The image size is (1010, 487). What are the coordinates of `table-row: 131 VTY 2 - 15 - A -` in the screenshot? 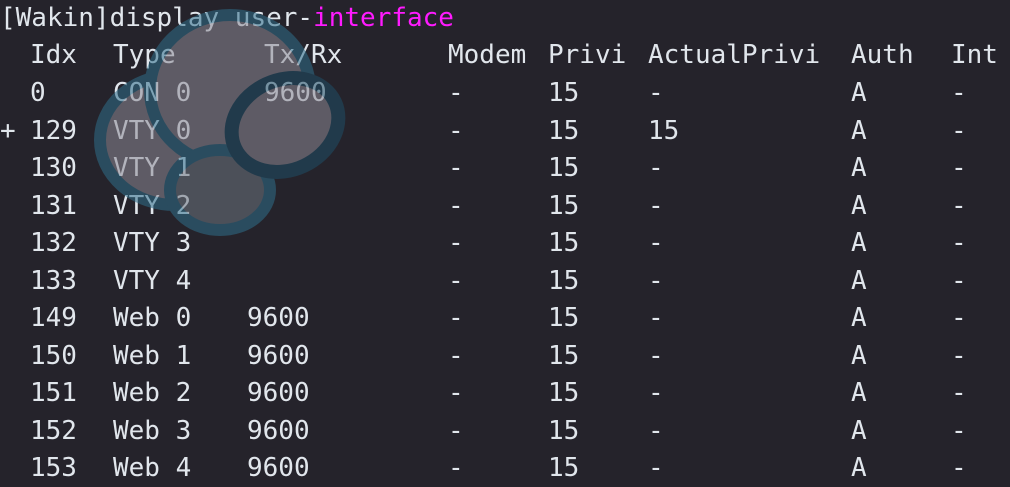 It's located at (505, 206).